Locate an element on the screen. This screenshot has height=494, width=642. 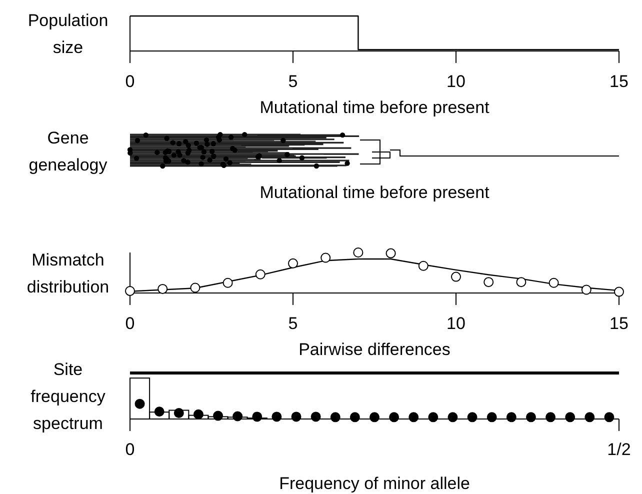
y-axis-title: Site frequency spectrum is located at coordinates (68, 396).